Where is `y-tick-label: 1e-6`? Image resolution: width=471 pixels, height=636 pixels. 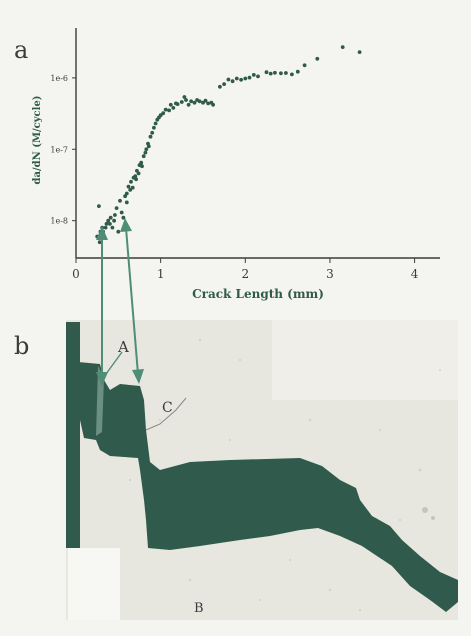
y-tick-label: 1e-6 is located at coordinates (59, 78).